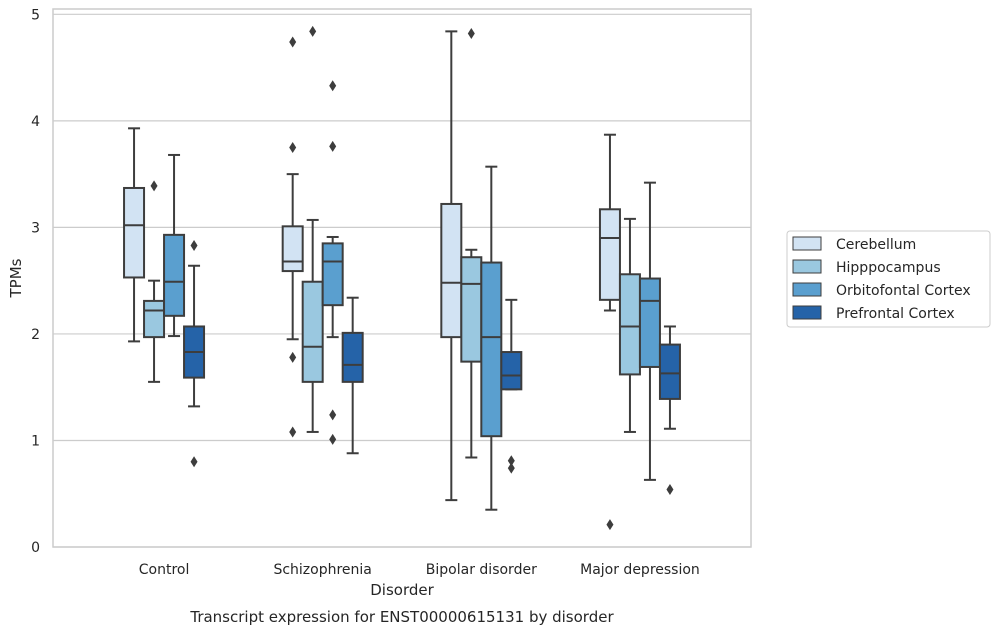 This screenshot has height=634, width=999. Describe the element at coordinates (876, 245) in the screenshot. I see `legend-label: Cerebellum` at that location.